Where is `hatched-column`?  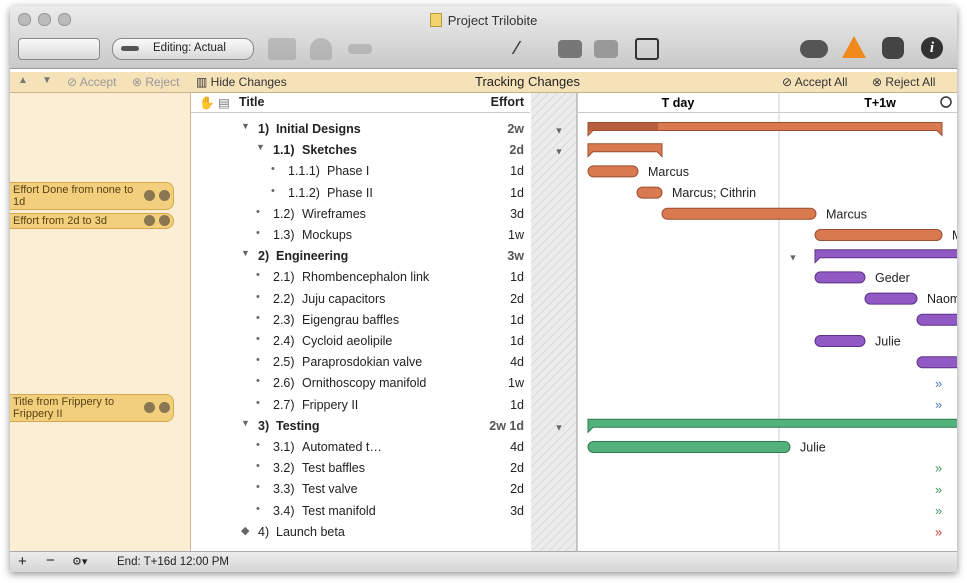
hatched-column is located at coordinates (554, 322).